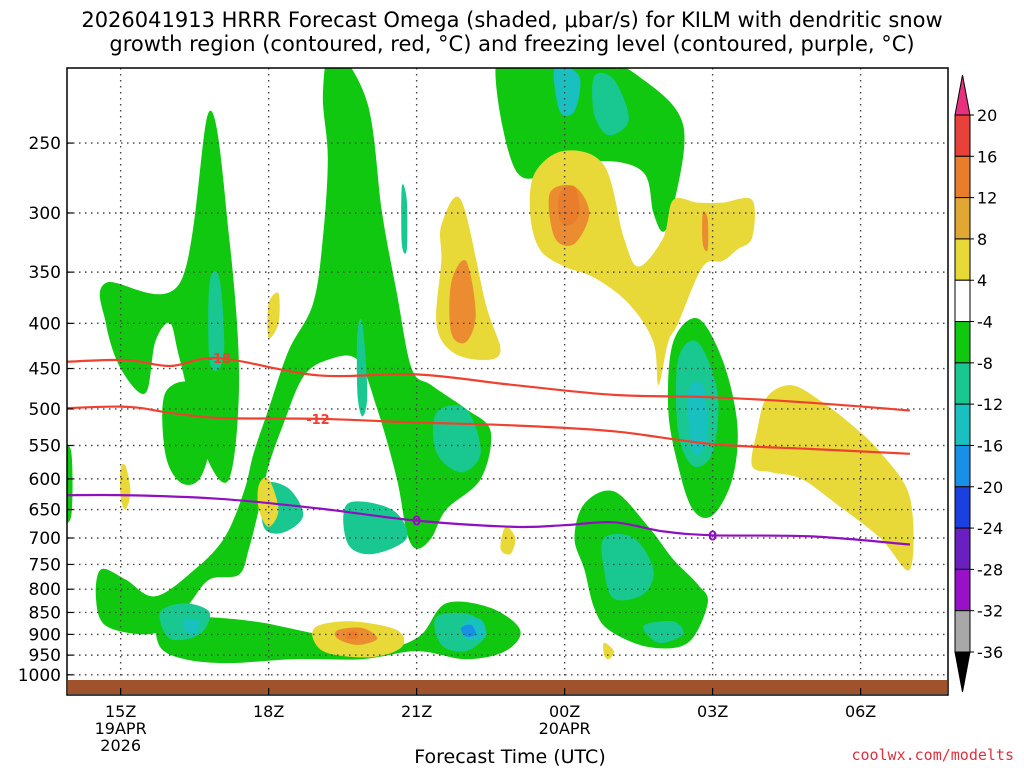  What do you see at coordinates (990, 528) in the screenshot?
I see `colorbar-label: -24` at bounding box center [990, 528].